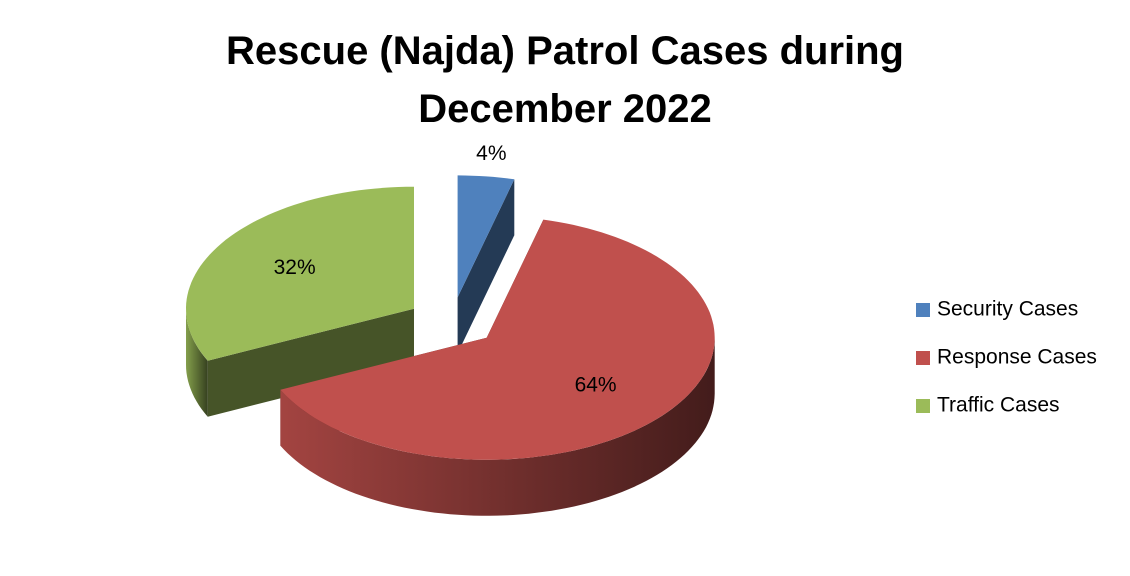  Describe the element at coordinates (491, 153) in the screenshot. I see `data-label: 4%` at that location.